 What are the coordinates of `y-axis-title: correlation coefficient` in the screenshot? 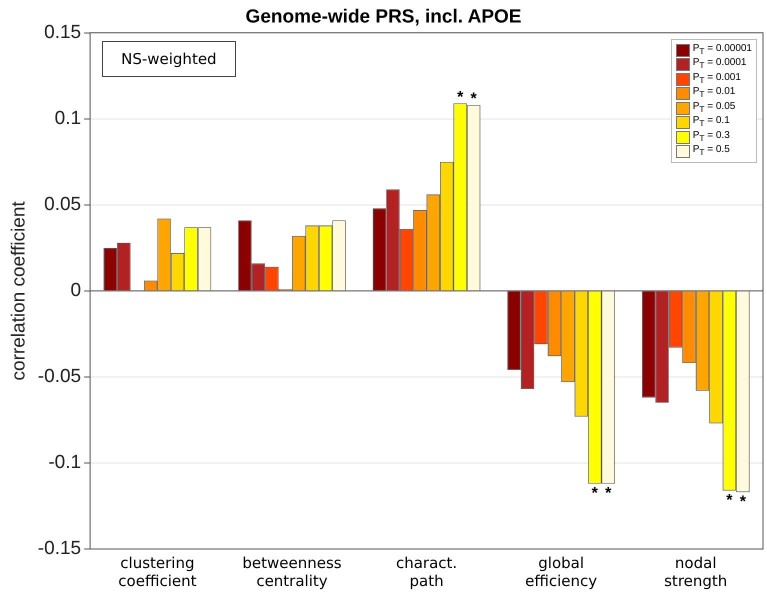 It's located at (19, 290).